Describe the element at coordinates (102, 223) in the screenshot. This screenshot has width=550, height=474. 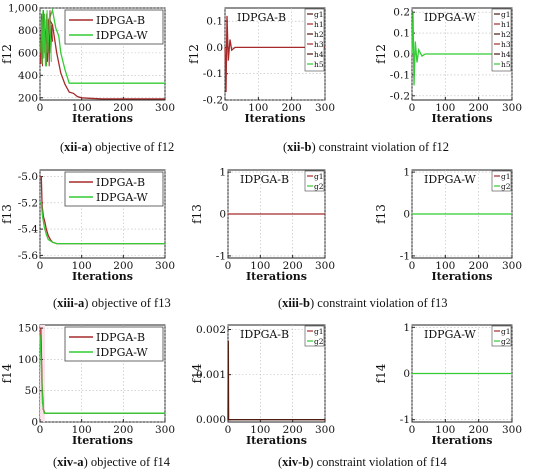
I see `series-line-IDPGA-W` at that location.